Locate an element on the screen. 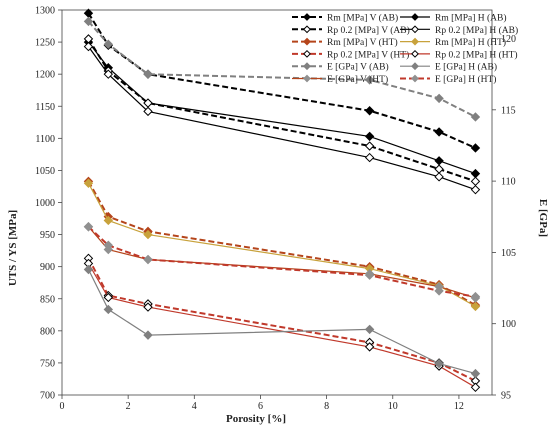 This screenshot has height=433, width=550. legend-item: Rp 0.2 [MPa] V (AB) is located at coordinates (351, 30).